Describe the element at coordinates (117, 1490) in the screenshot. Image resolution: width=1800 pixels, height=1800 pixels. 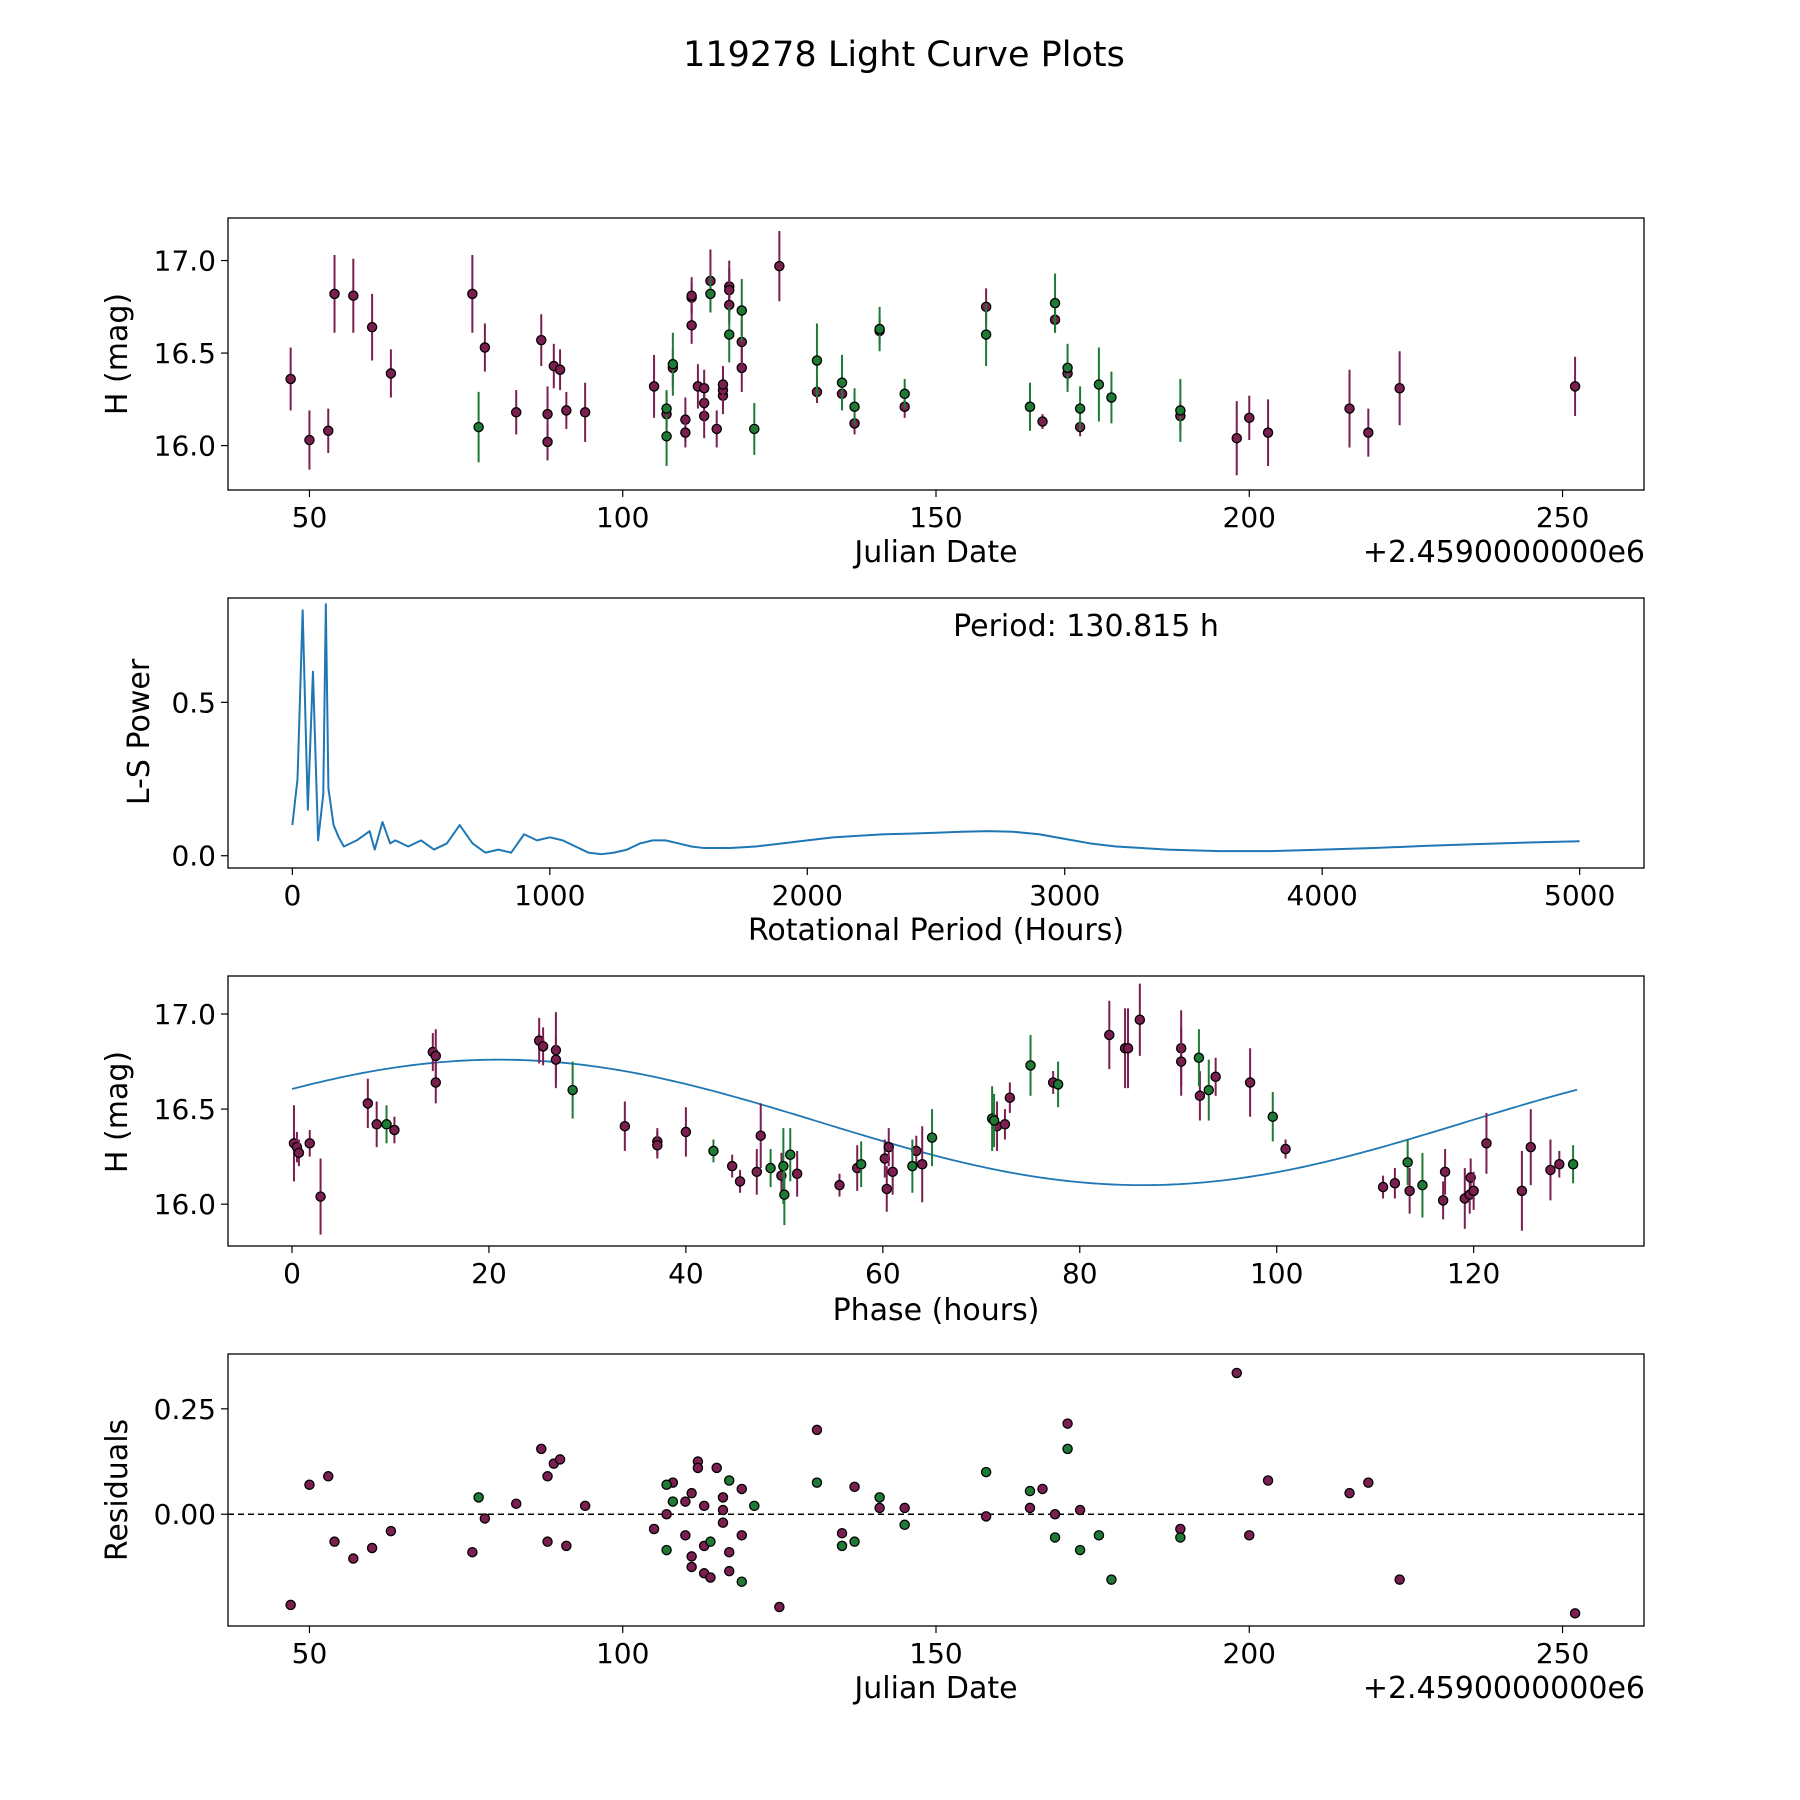
I see `residuals-ylabel: Residuals` at that location.